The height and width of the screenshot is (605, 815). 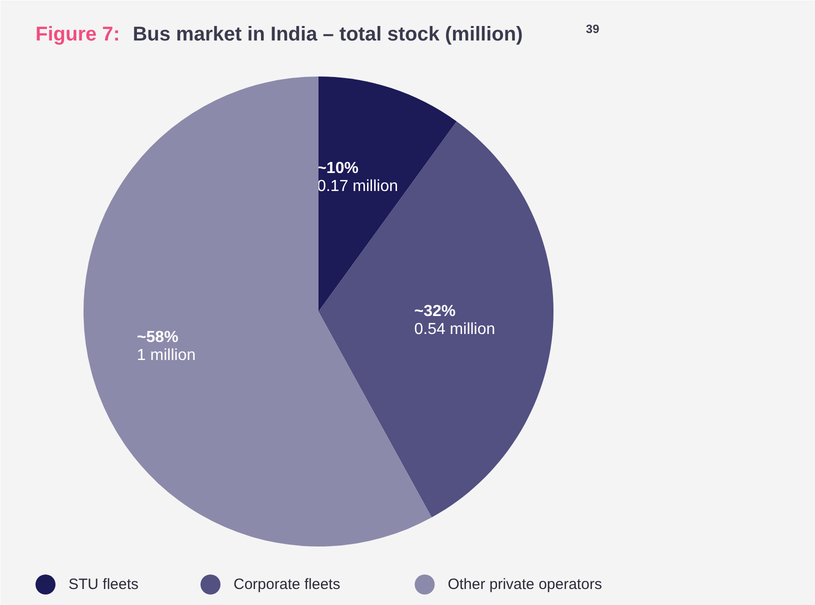 What do you see at coordinates (318, 34) in the screenshot?
I see `chart-title: Figure 7: Bus market in India – total stock (million)39` at bounding box center [318, 34].